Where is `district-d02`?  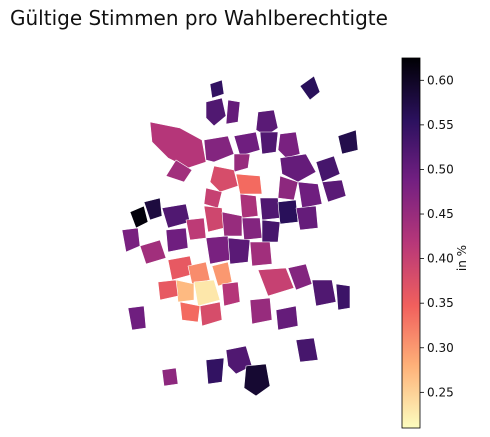 district-d02 is located at coordinates (216, 112).